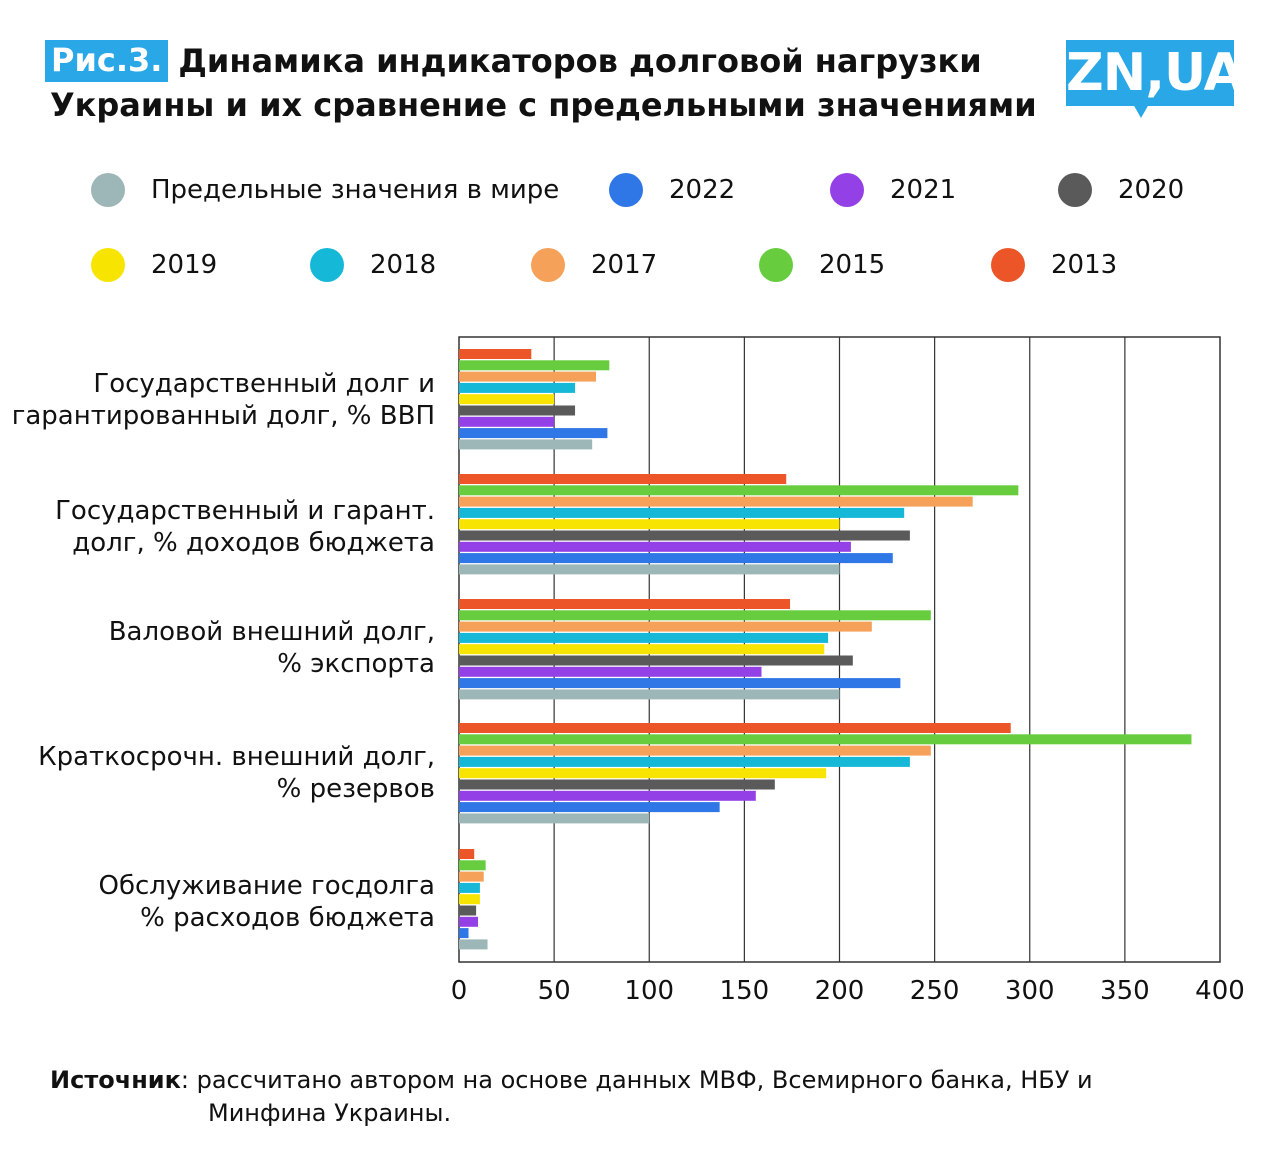  I want to click on legend-label: 2021, so click(923, 190).